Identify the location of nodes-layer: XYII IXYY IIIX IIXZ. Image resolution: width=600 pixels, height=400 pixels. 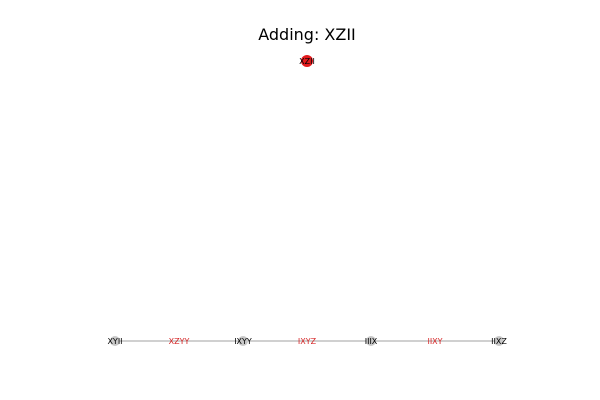
(307, 341).